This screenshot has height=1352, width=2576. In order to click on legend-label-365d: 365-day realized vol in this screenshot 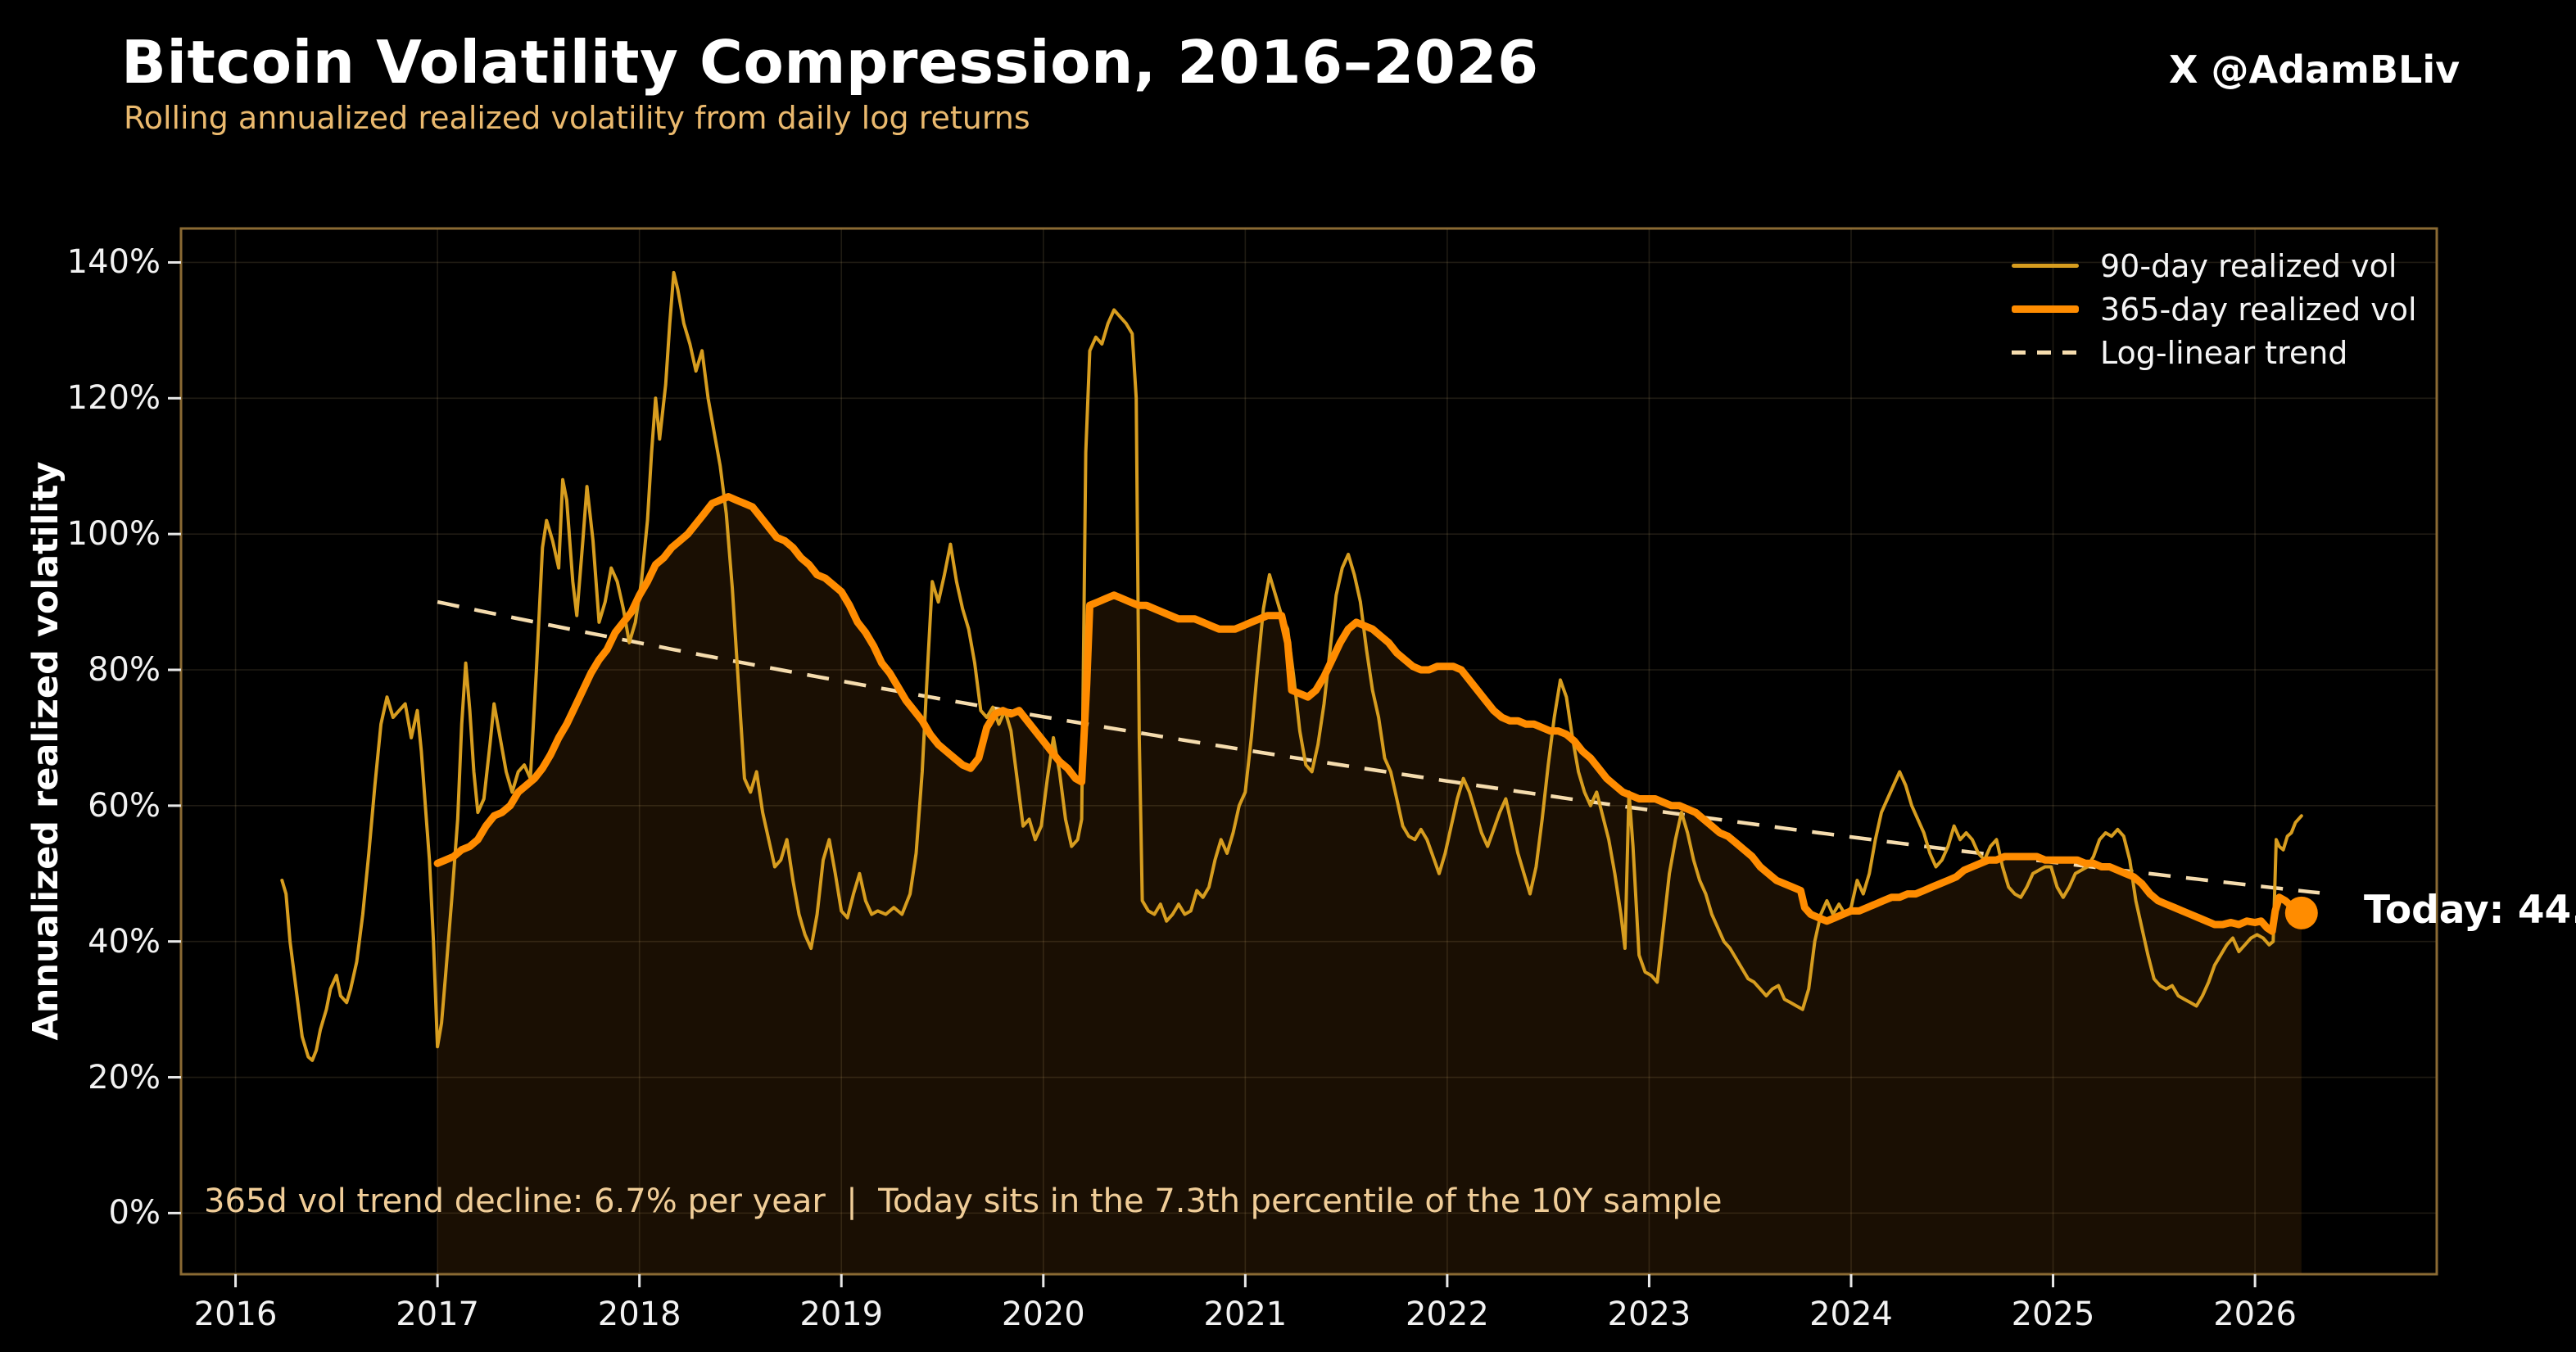, I will do `click(2258, 309)`.